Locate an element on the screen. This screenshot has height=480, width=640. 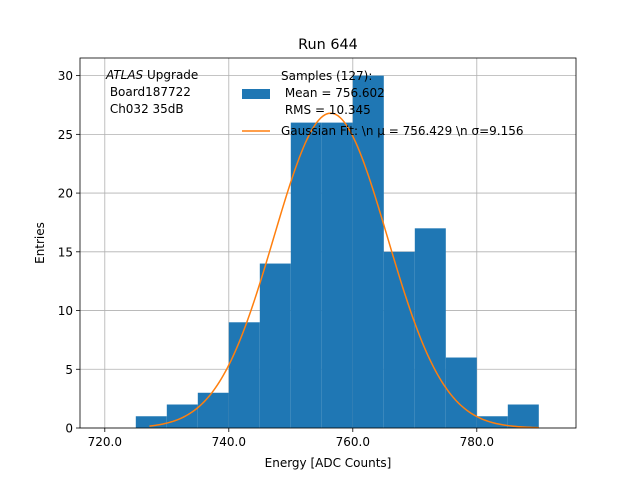
y-tick-label: 30 is located at coordinates (65, 76).